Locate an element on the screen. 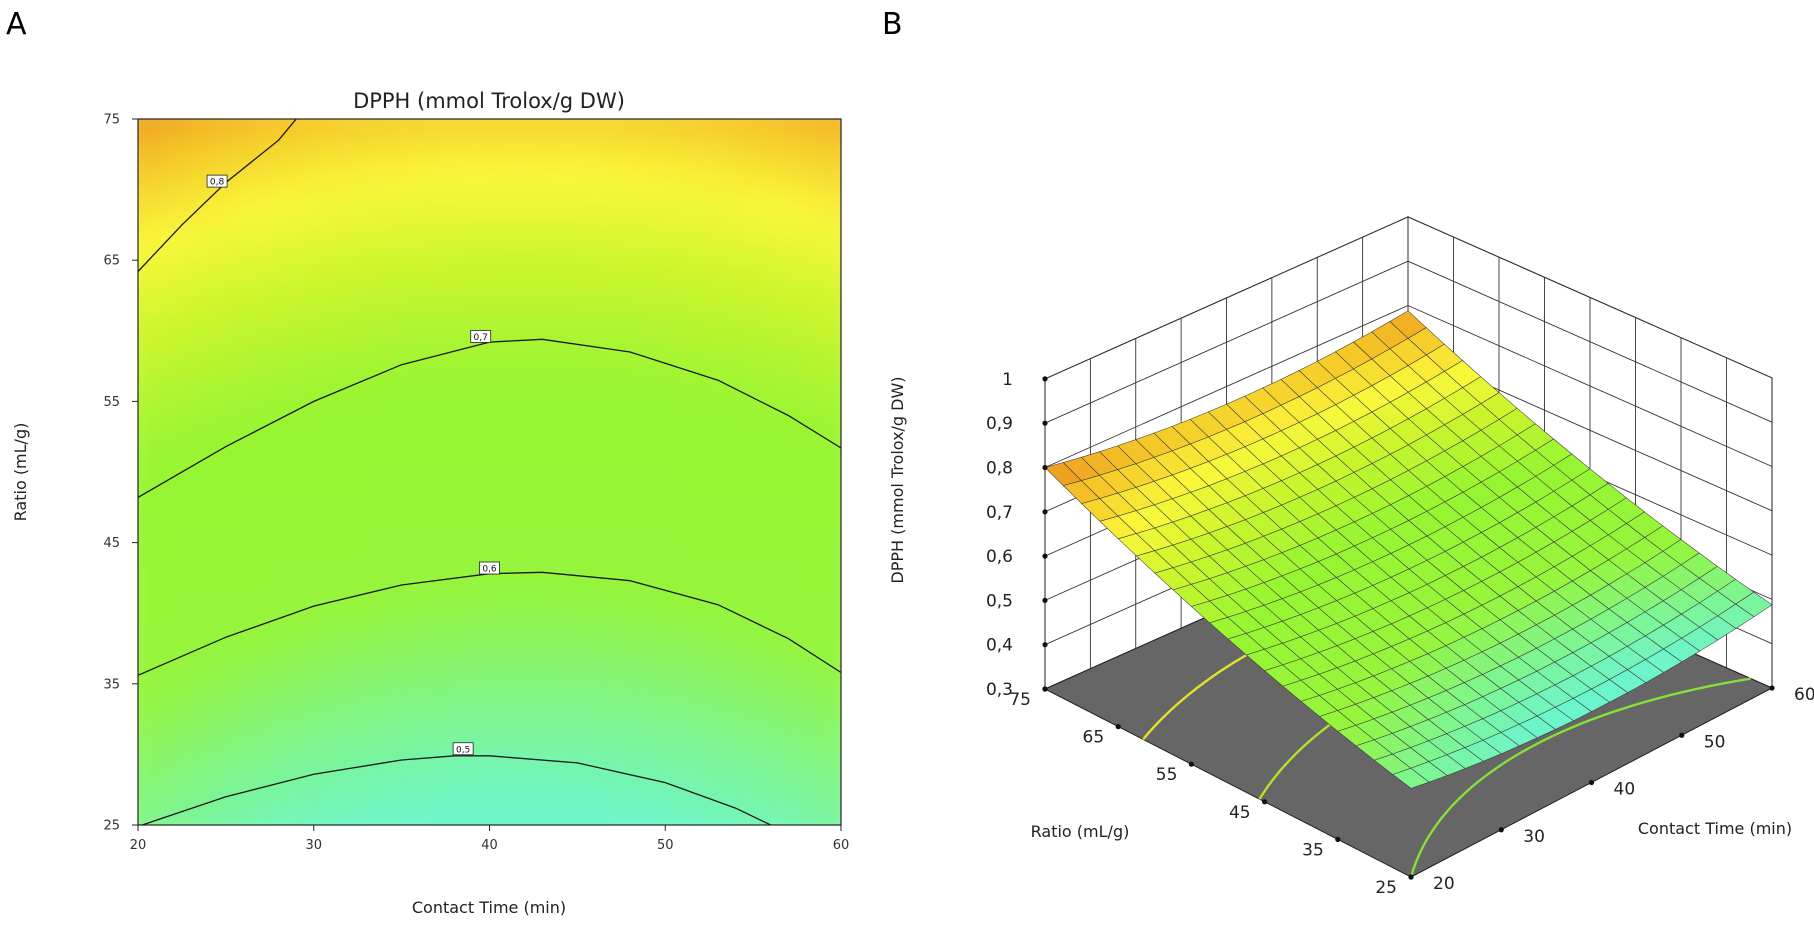  z-tick-label: 0,7 is located at coordinates (999, 513).